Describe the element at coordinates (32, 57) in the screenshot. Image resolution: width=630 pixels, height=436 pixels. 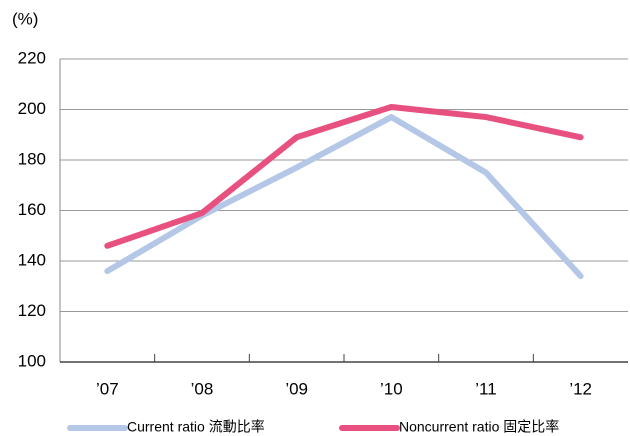
I see `y-tick-label: 220` at that location.